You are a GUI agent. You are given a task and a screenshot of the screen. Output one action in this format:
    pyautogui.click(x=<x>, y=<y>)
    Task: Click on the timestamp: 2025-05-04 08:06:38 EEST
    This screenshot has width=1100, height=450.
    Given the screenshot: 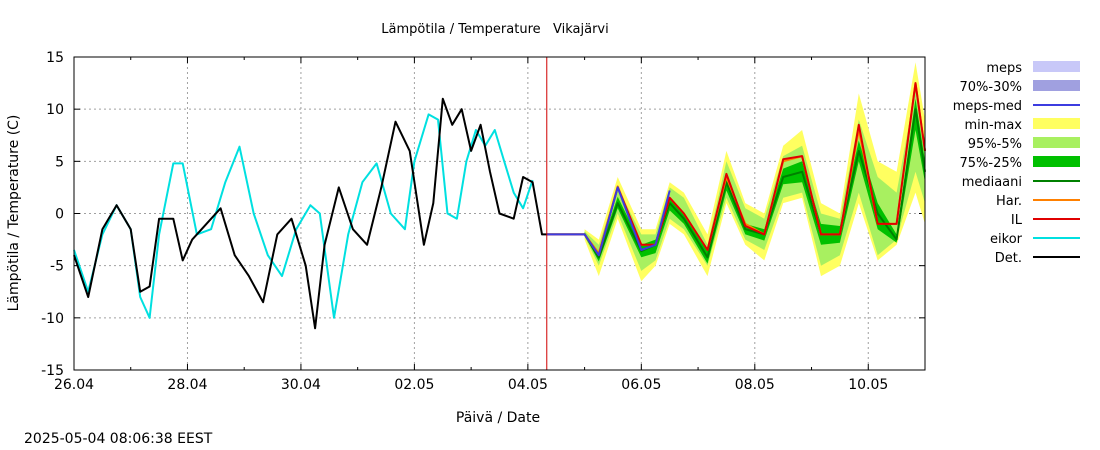 What is the action you would take?
    pyautogui.click(x=118, y=439)
    